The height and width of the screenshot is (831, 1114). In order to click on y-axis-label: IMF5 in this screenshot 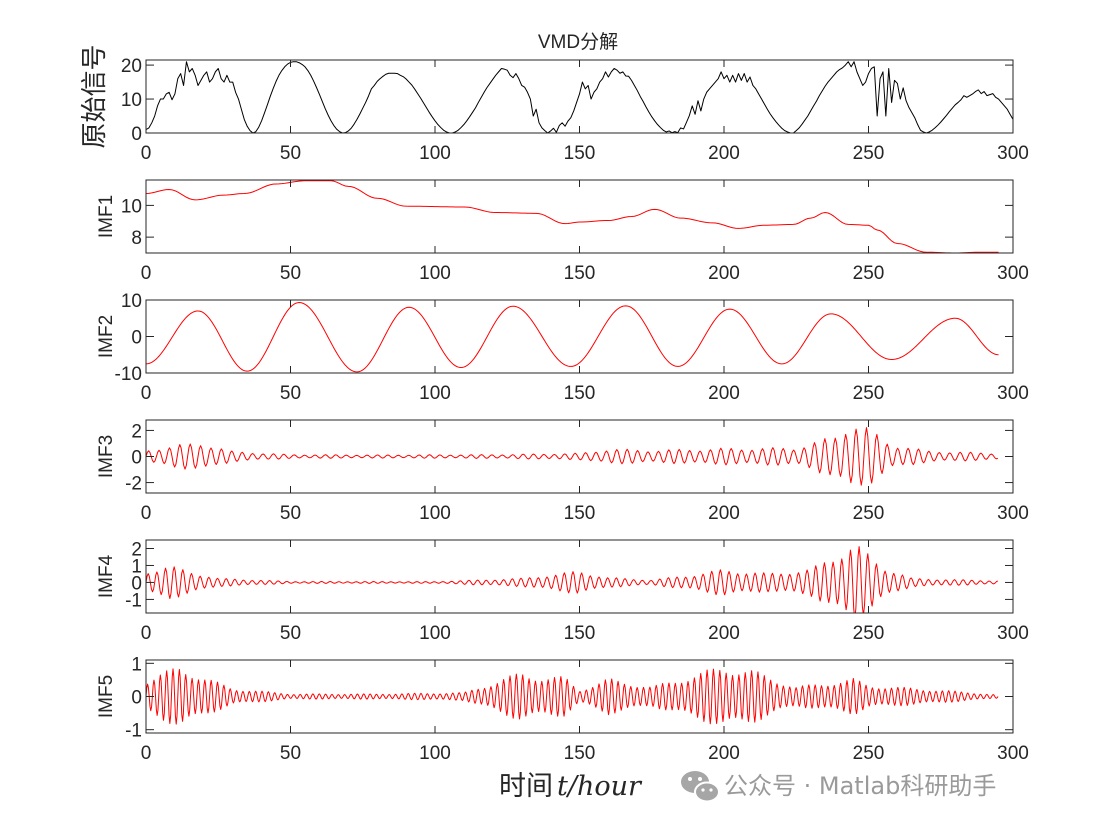, I will do `click(106, 696)`.